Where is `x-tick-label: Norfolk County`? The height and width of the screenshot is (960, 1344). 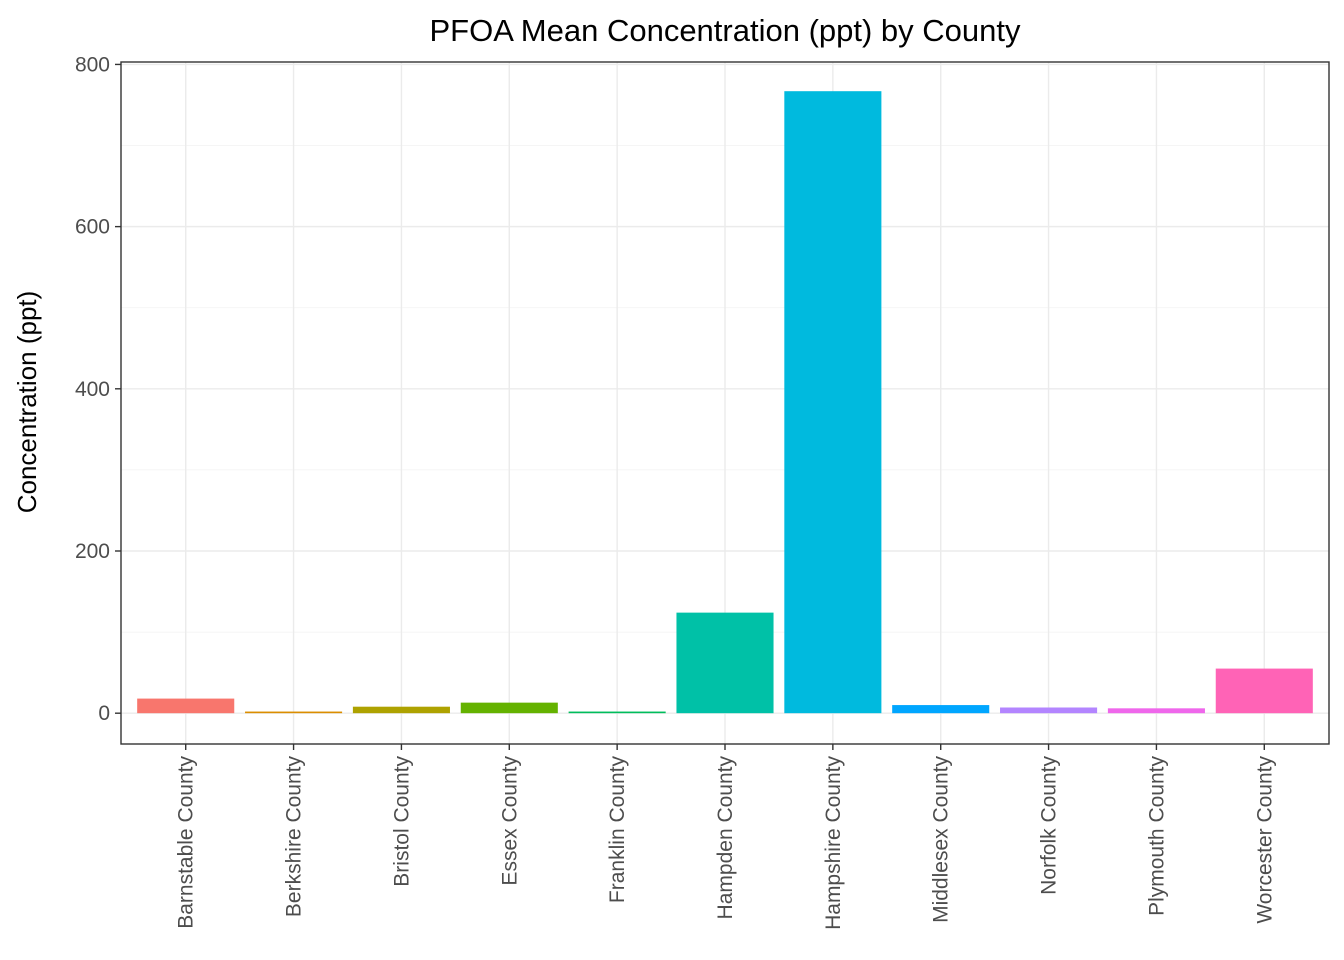
x-tick-label: Norfolk County is located at coordinates (1049, 825).